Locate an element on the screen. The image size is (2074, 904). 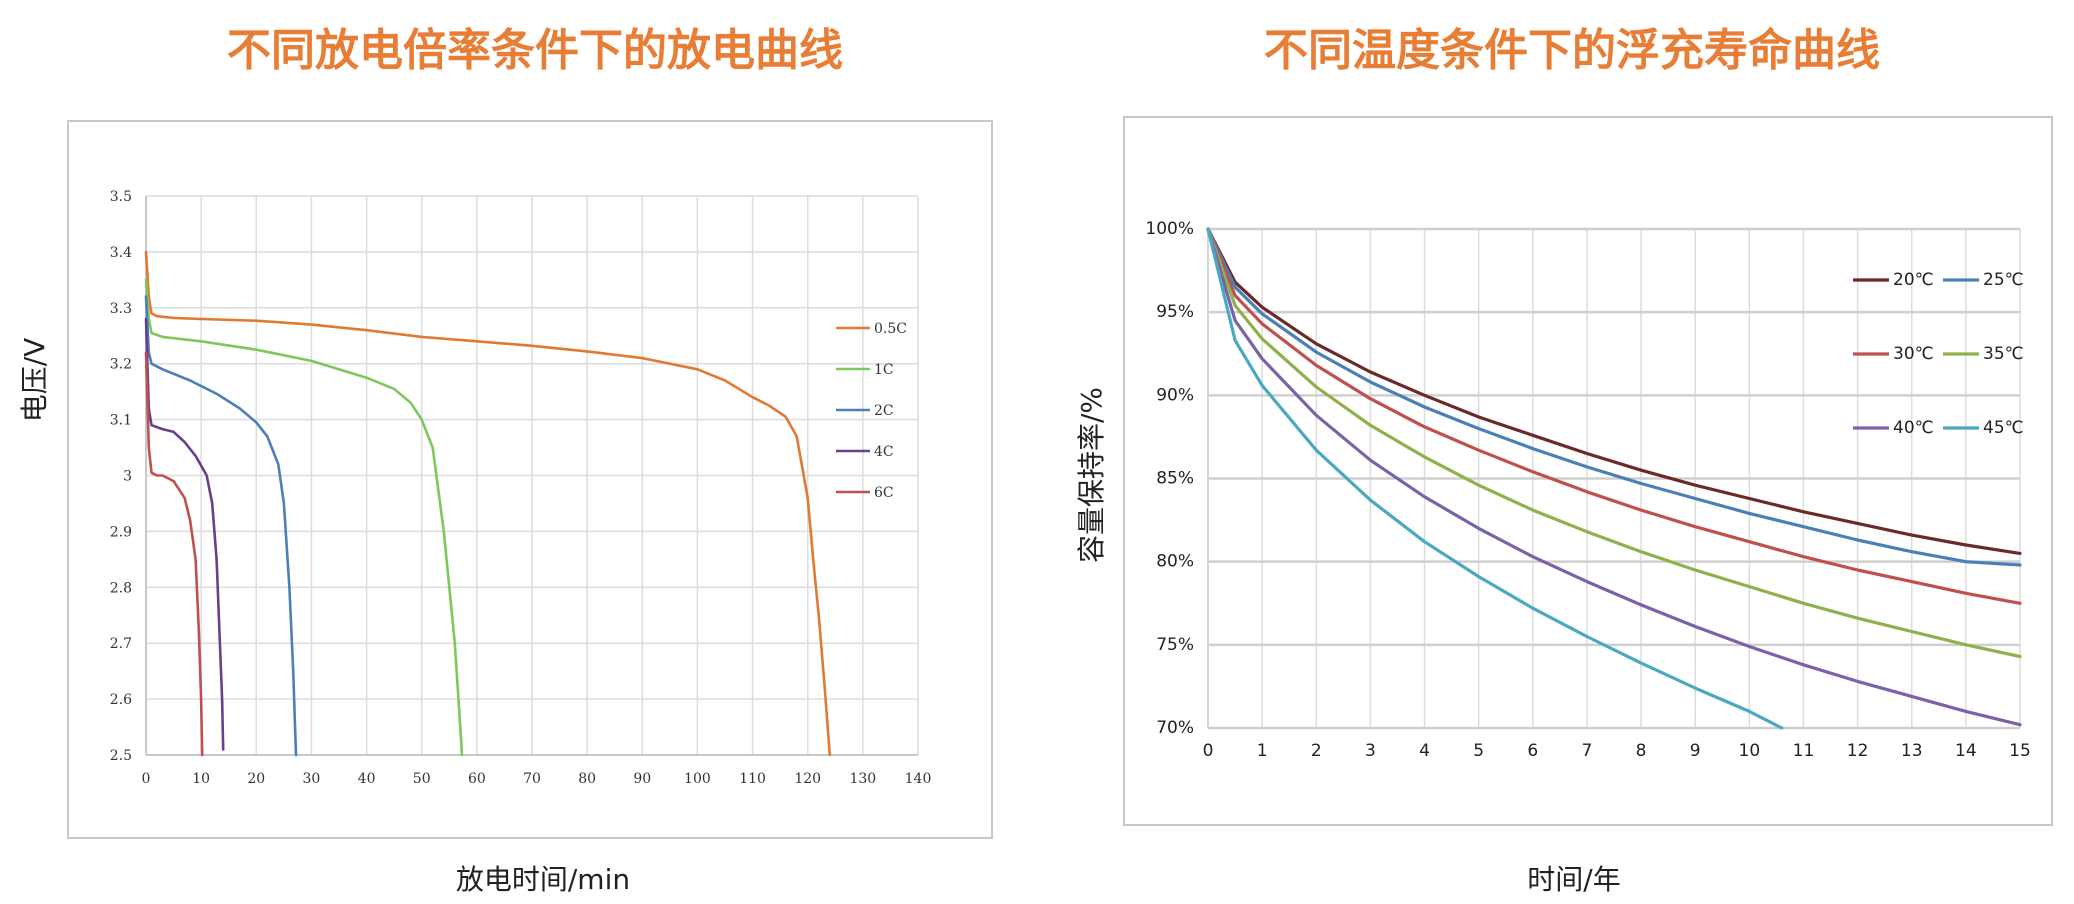
legend-label: 25℃ is located at coordinates (2003, 280).